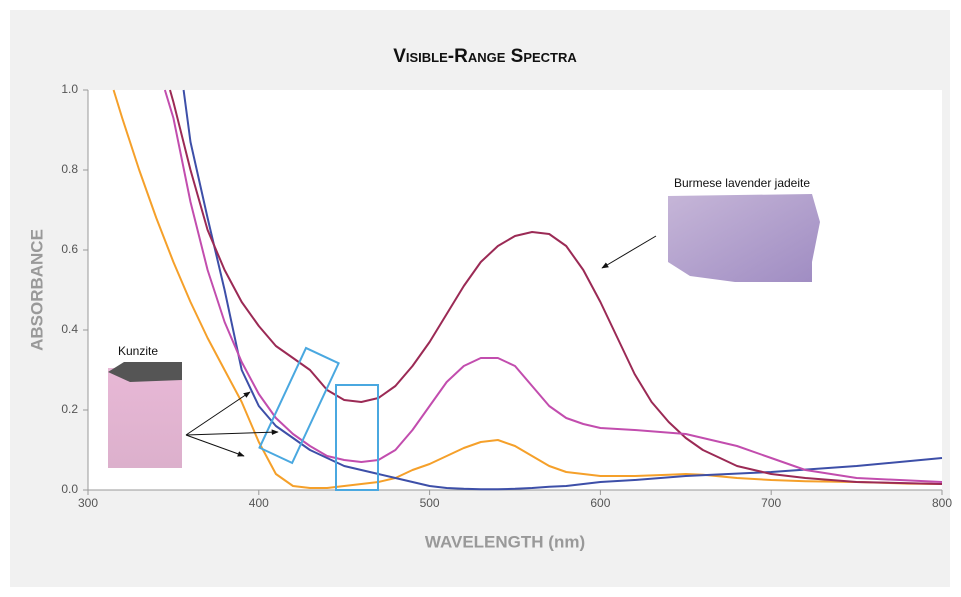 Image resolution: width=961 pixels, height=597 pixels. Describe the element at coordinates (600, 503) in the screenshot. I see `x-tick-label: 600` at that location.